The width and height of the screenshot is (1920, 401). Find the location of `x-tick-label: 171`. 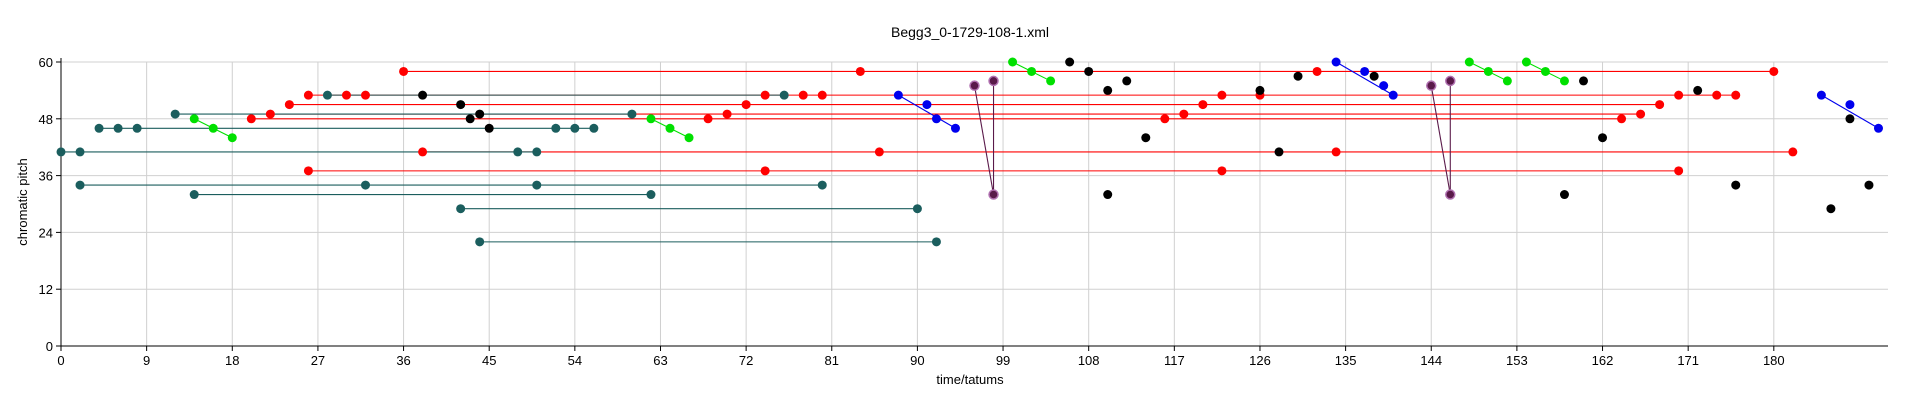

x-tick-label: 171 is located at coordinates (1688, 360).